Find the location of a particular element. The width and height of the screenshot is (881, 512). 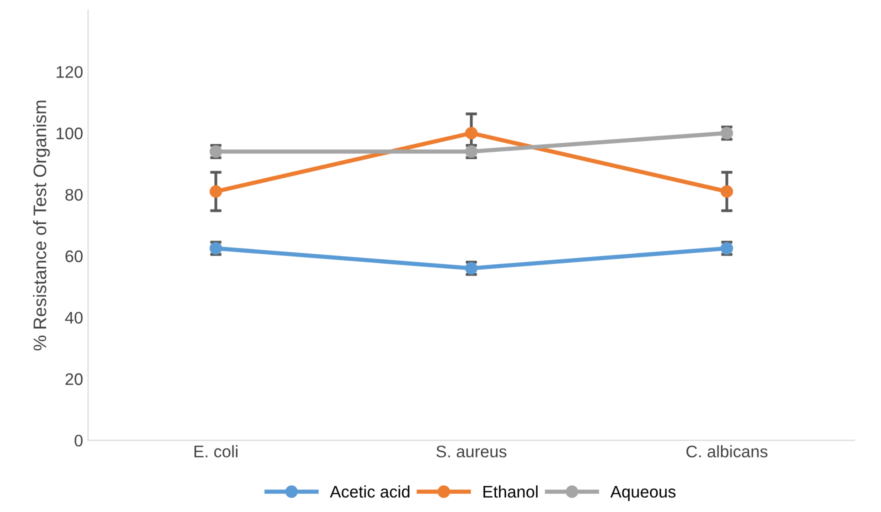

y-tick-label: 20 is located at coordinates (74, 379).